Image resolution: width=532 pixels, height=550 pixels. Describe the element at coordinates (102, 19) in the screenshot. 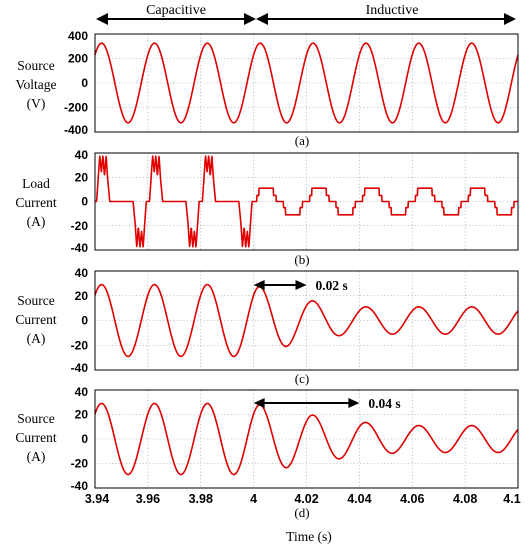

I see `capacitive-arrow-head-left` at that location.